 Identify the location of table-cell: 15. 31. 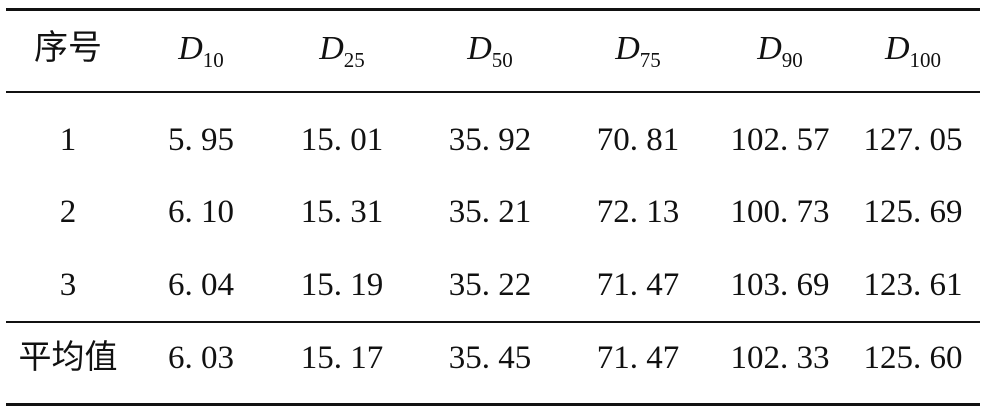
(342, 212).